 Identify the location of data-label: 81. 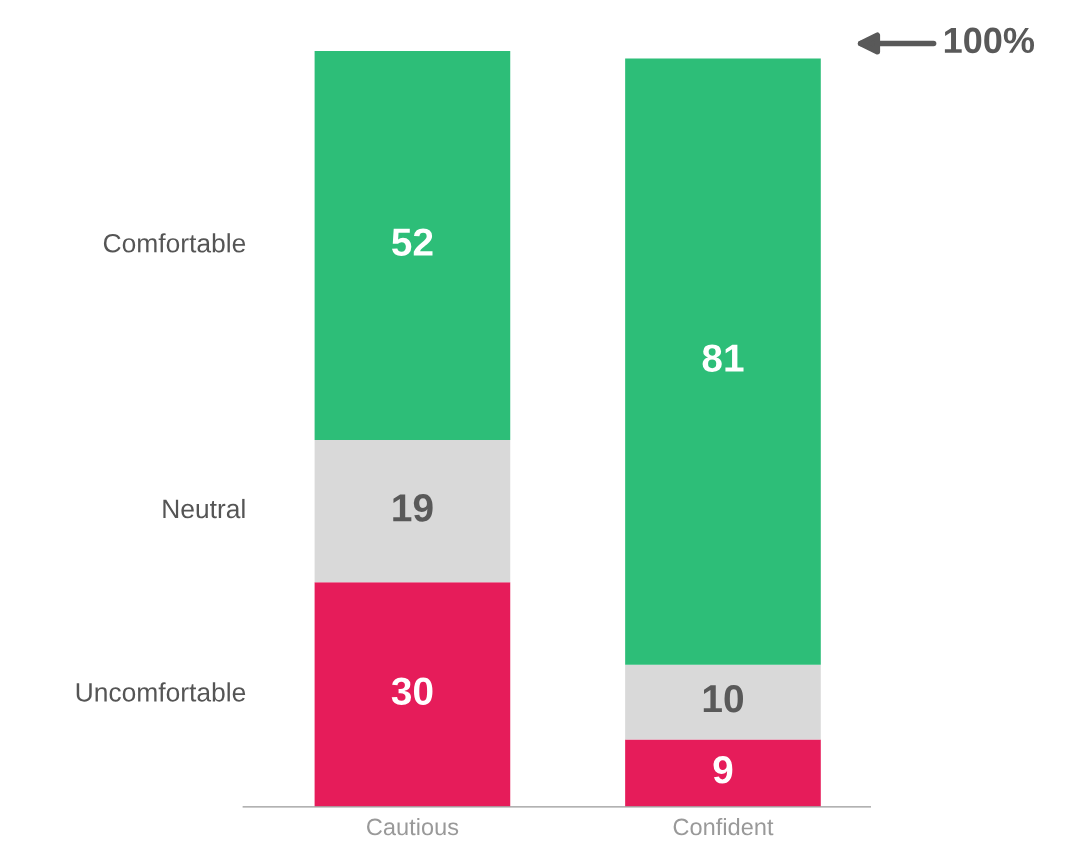
(723, 358).